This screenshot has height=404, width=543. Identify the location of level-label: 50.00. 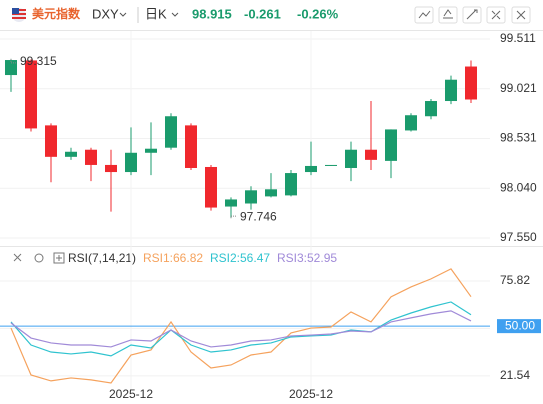
(520, 325).